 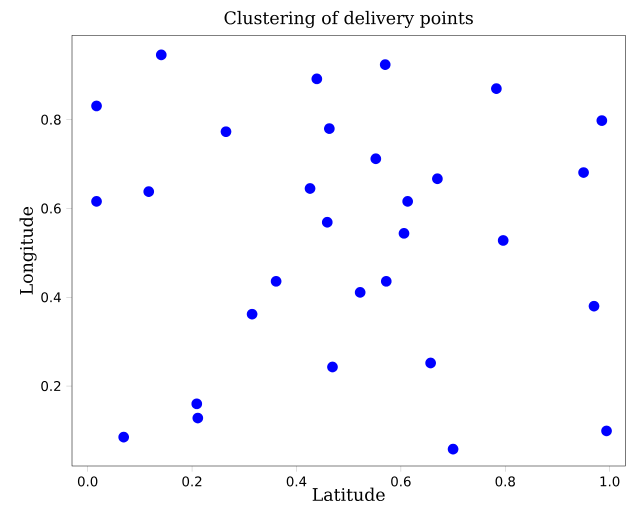 What do you see at coordinates (505, 481) in the screenshot?
I see `x-tick-label: 0.8` at bounding box center [505, 481].